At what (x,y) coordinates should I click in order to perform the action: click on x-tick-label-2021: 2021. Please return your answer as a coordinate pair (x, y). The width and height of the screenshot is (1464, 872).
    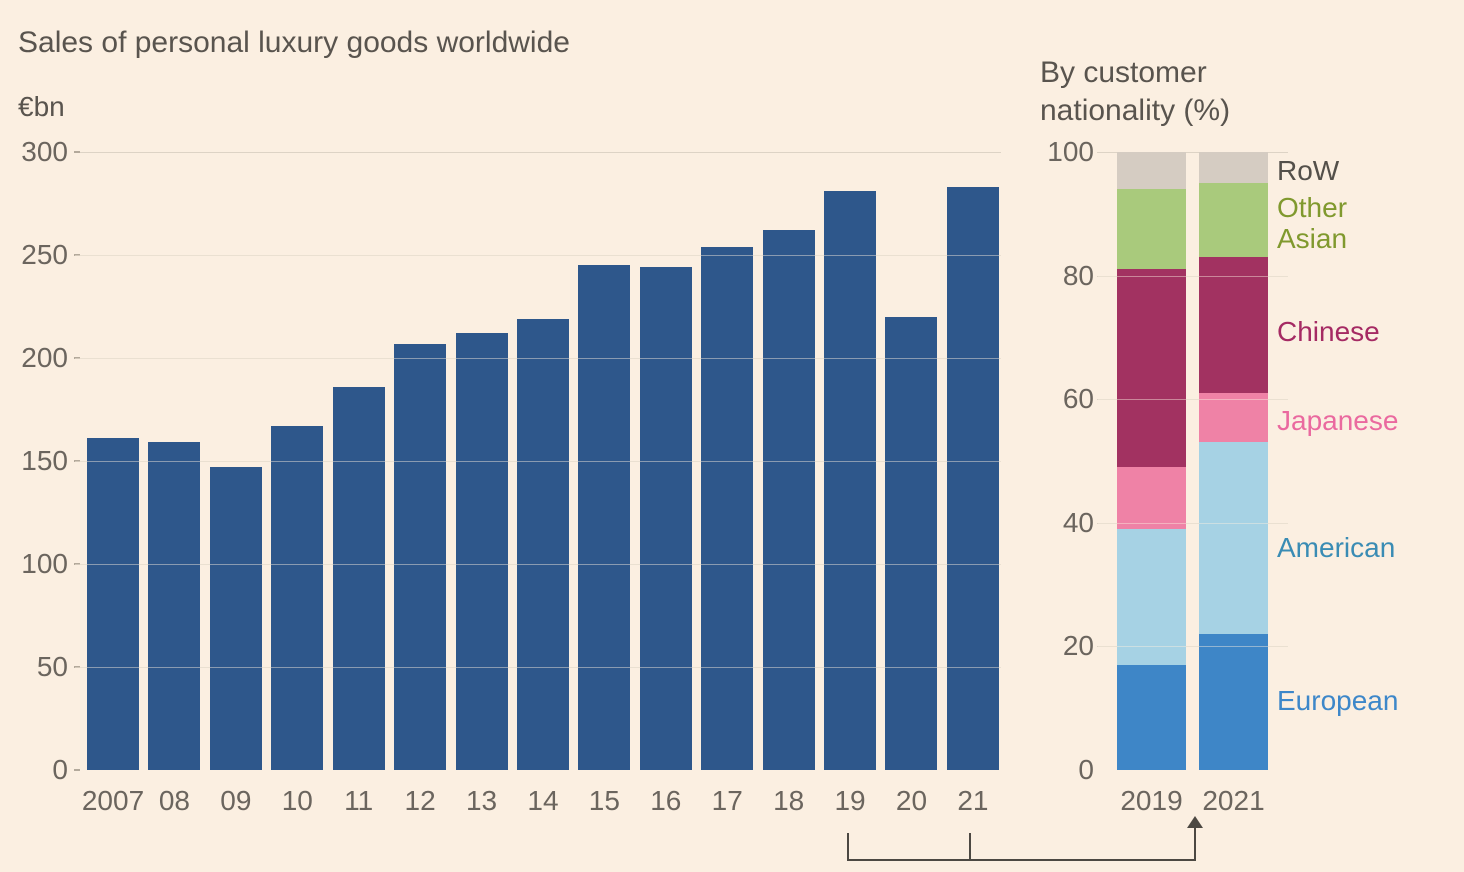
    Looking at the image, I should click on (1233, 800).